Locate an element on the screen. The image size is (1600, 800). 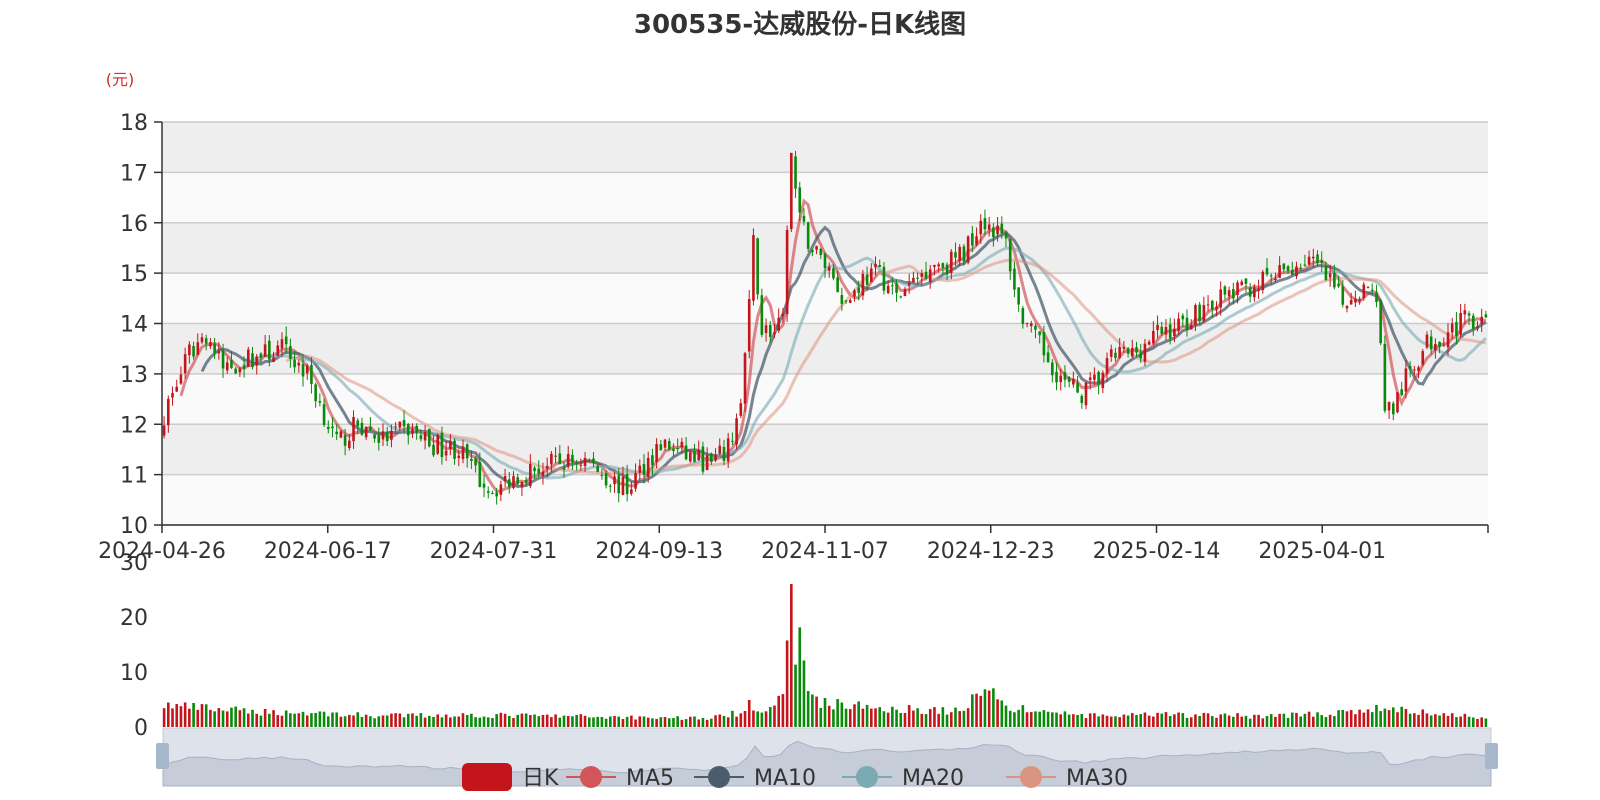
y-tick-label: 13 is located at coordinates (134, 375).